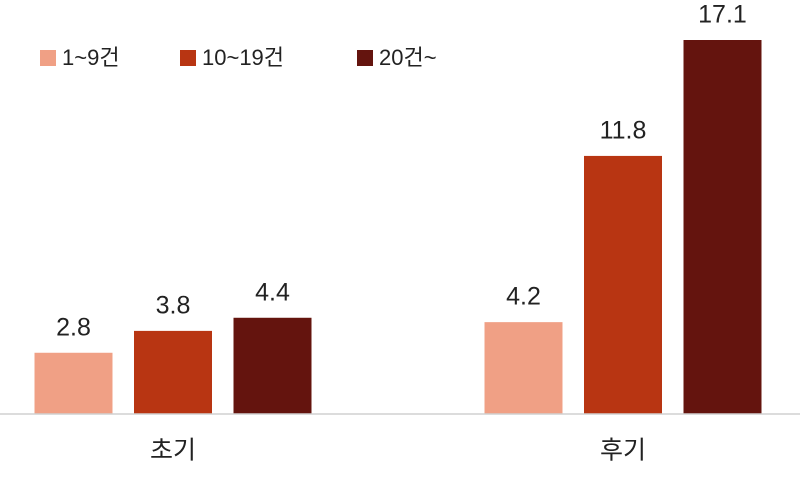 Image resolution: width=800 pixels, height=493 pixels. Describe the element at coordinates (272, 292) in the screenshot. I see `value-label: 4.4` at that location.